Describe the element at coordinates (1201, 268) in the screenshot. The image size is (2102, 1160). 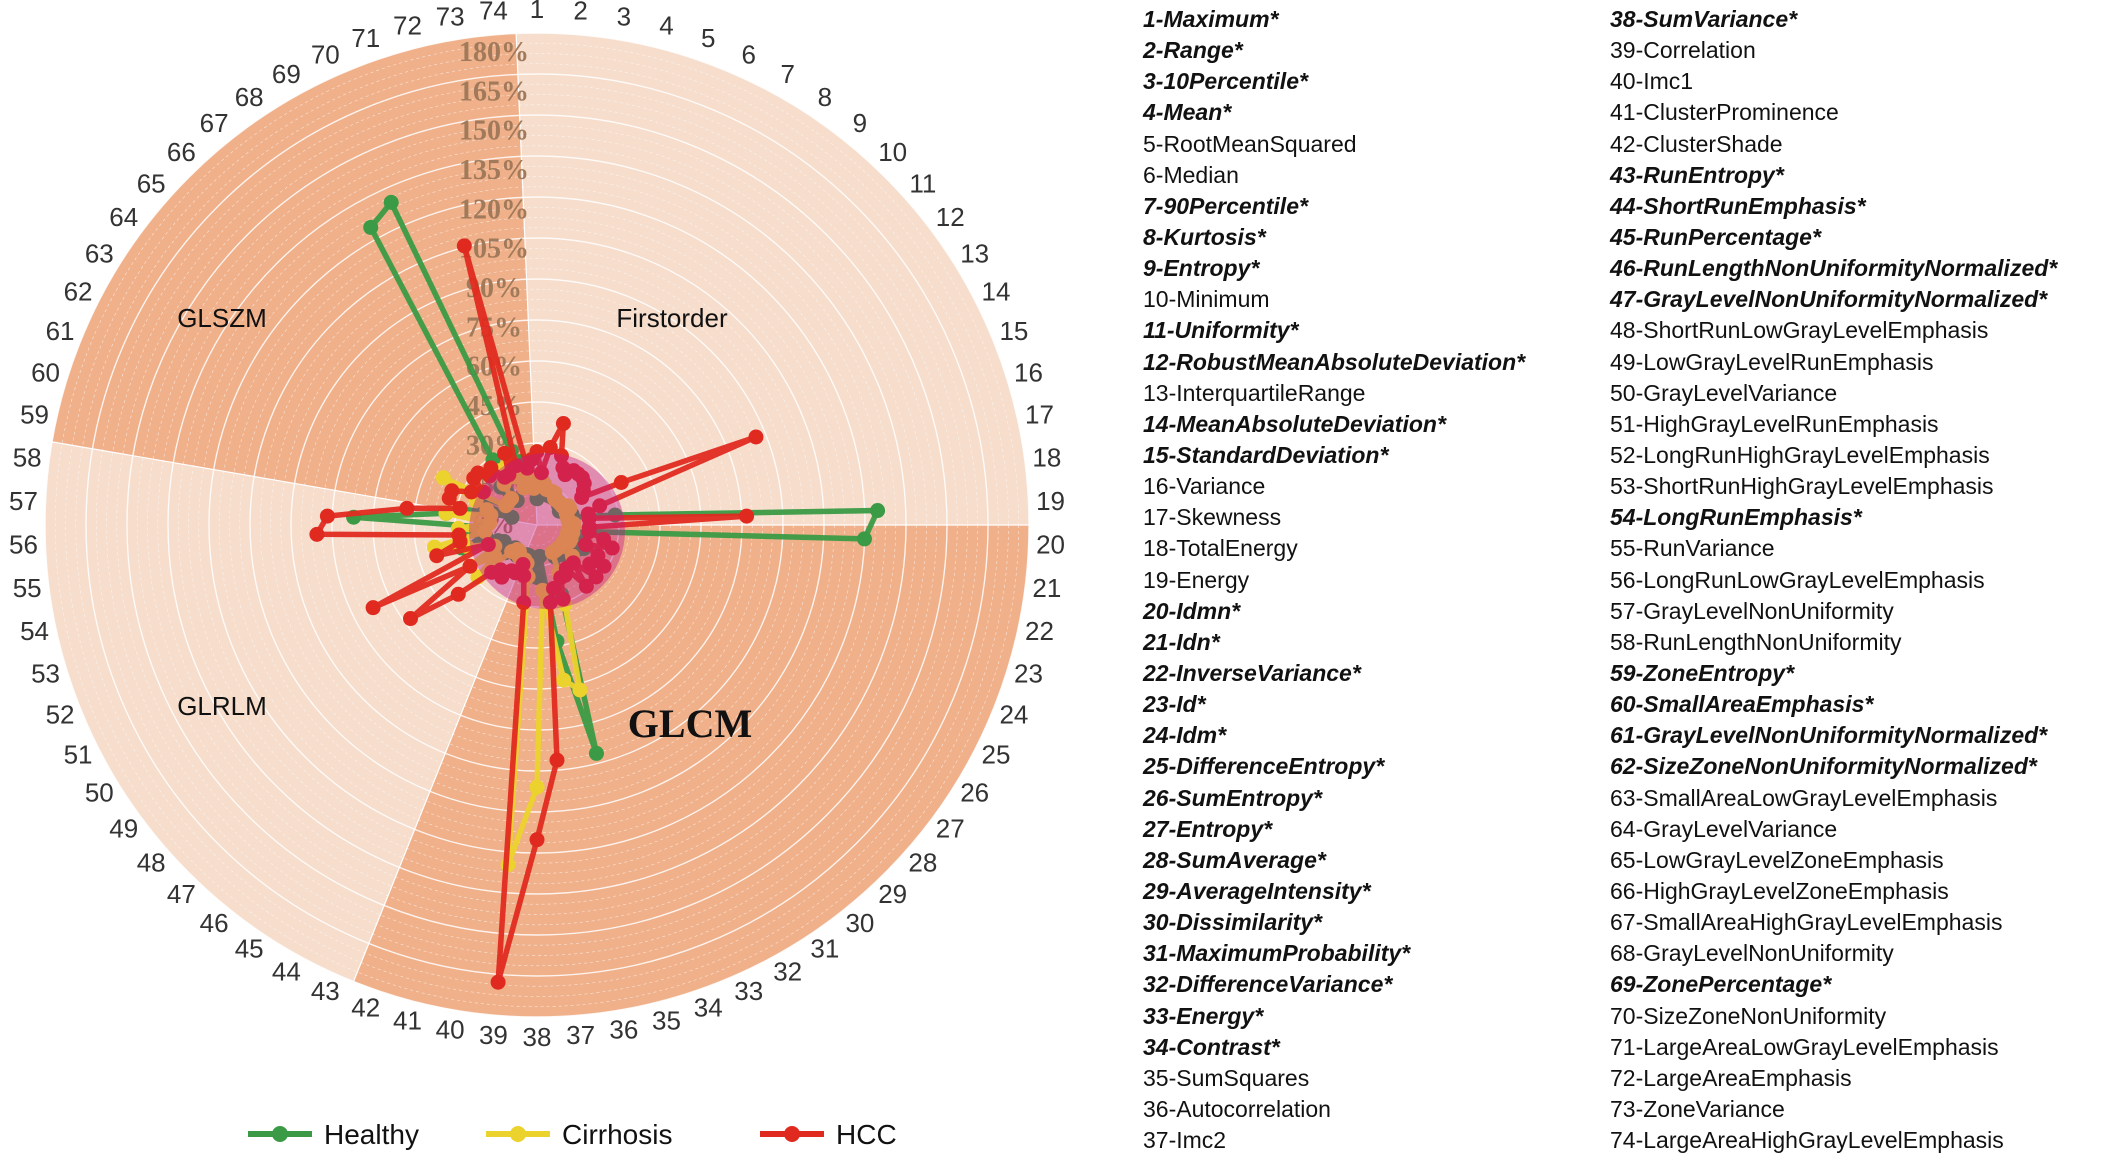
I see `feature-item: 9-Entropy*` at that location.